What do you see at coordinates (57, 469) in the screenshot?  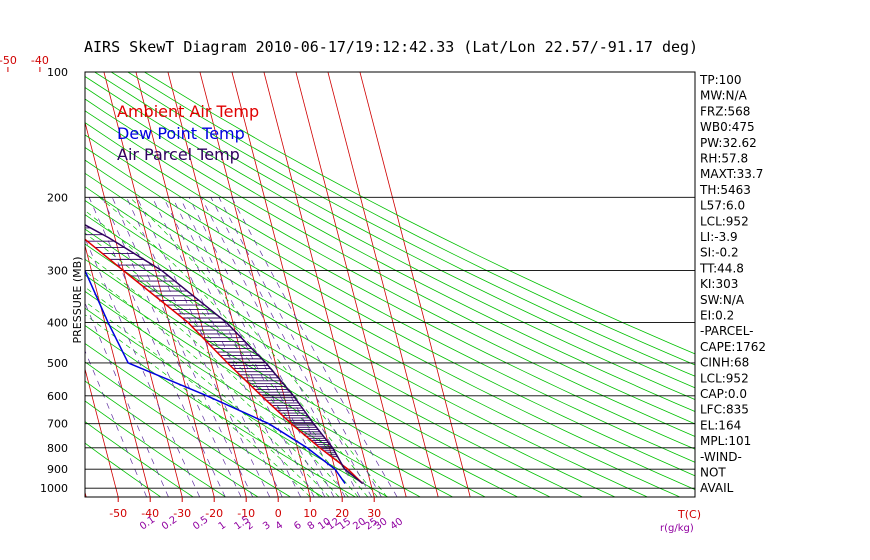 I see `pressure-tick-label: 900` at bounding box center [57, 469].